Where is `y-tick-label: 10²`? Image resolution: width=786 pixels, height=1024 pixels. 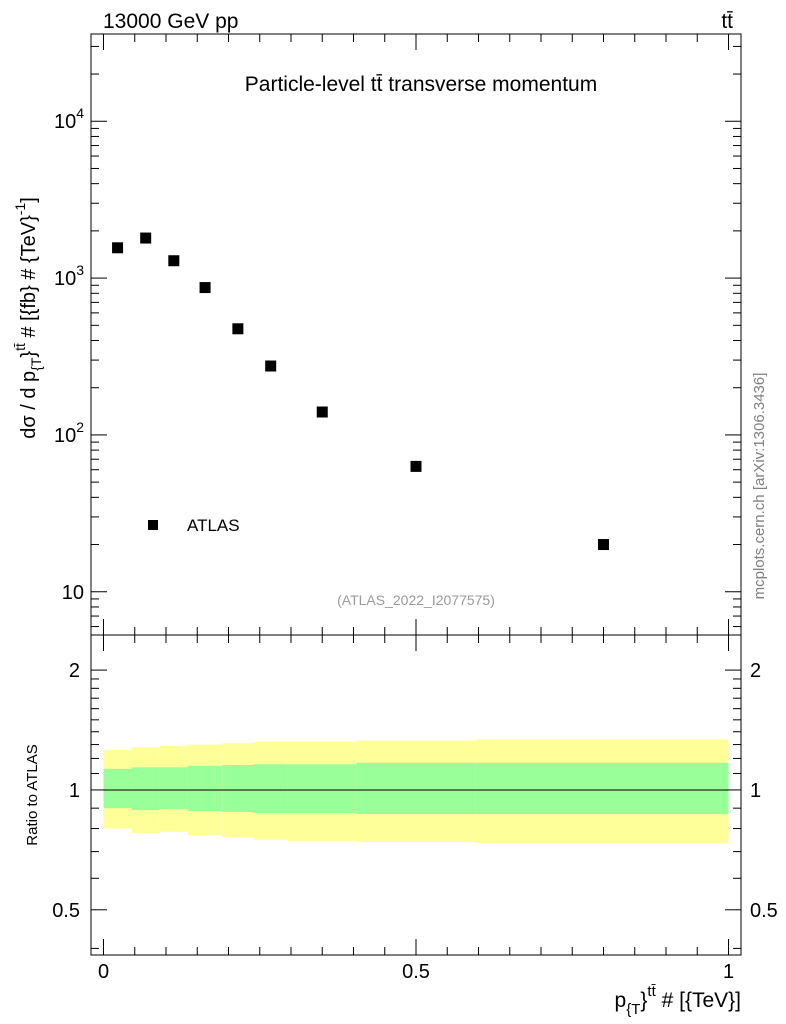 y-tick-label: 10² is located at coordinates (69, 433).